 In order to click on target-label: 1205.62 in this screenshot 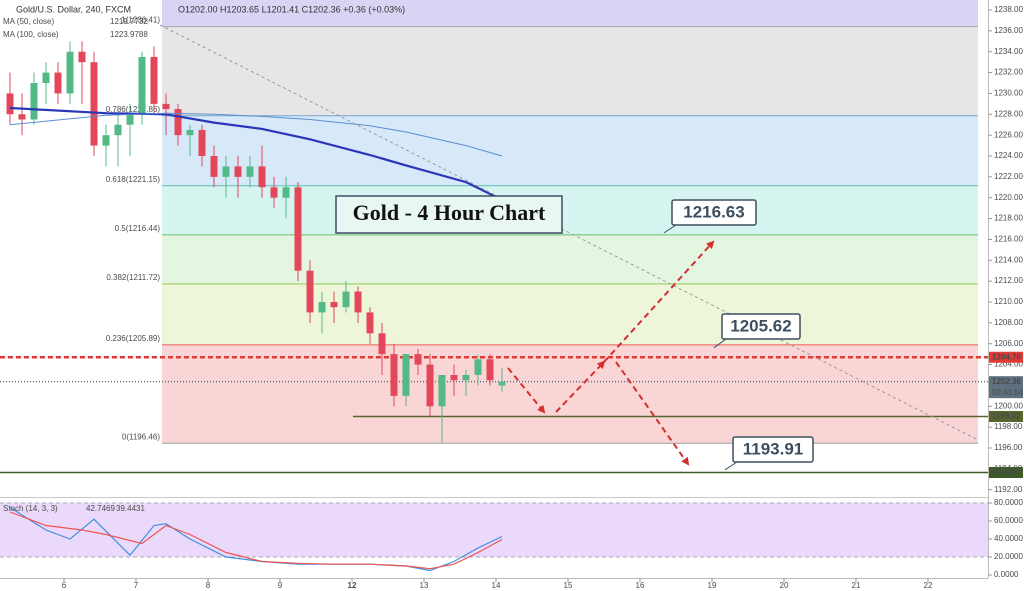, I will do `click(760, 325)`.